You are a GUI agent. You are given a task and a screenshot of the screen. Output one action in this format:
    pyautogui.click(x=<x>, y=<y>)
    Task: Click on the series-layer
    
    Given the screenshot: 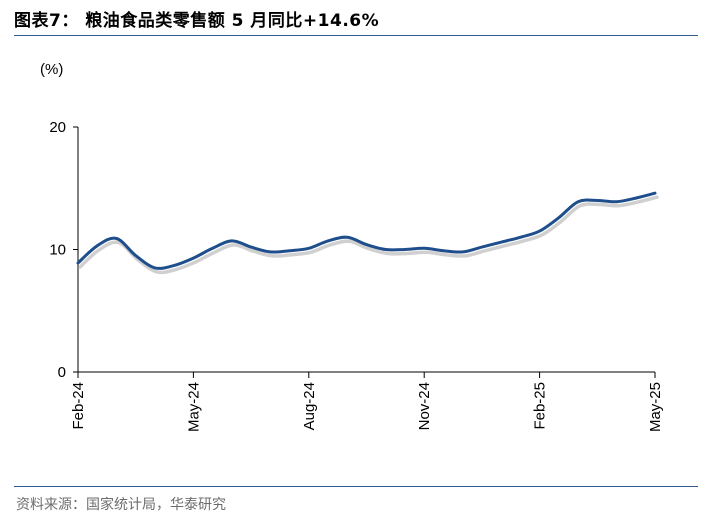 What is the action you would take?
    pyautogui.click(x=367, y=233)
    